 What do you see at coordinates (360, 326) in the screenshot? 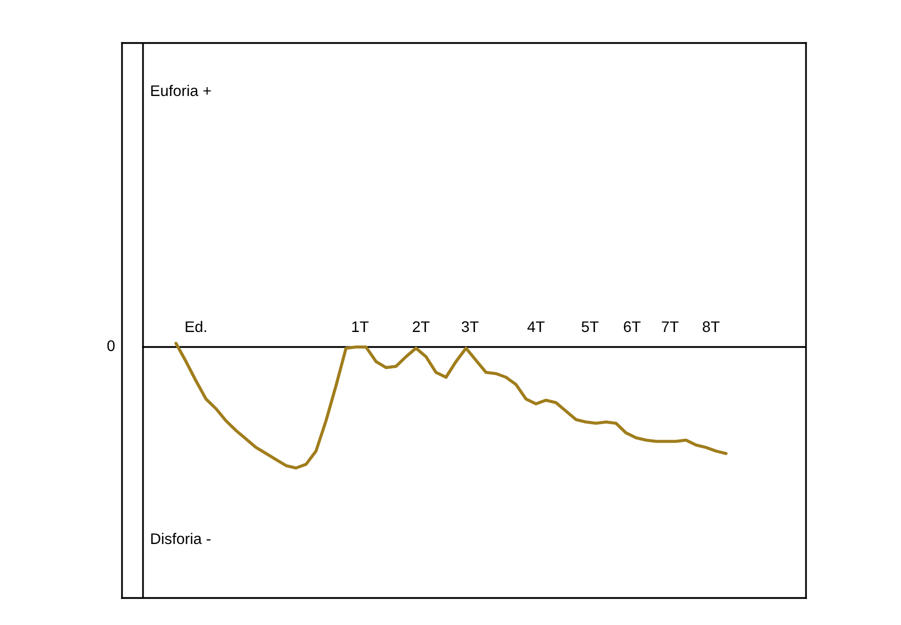
I see `text: 1T` at bounding box center [360, 326].